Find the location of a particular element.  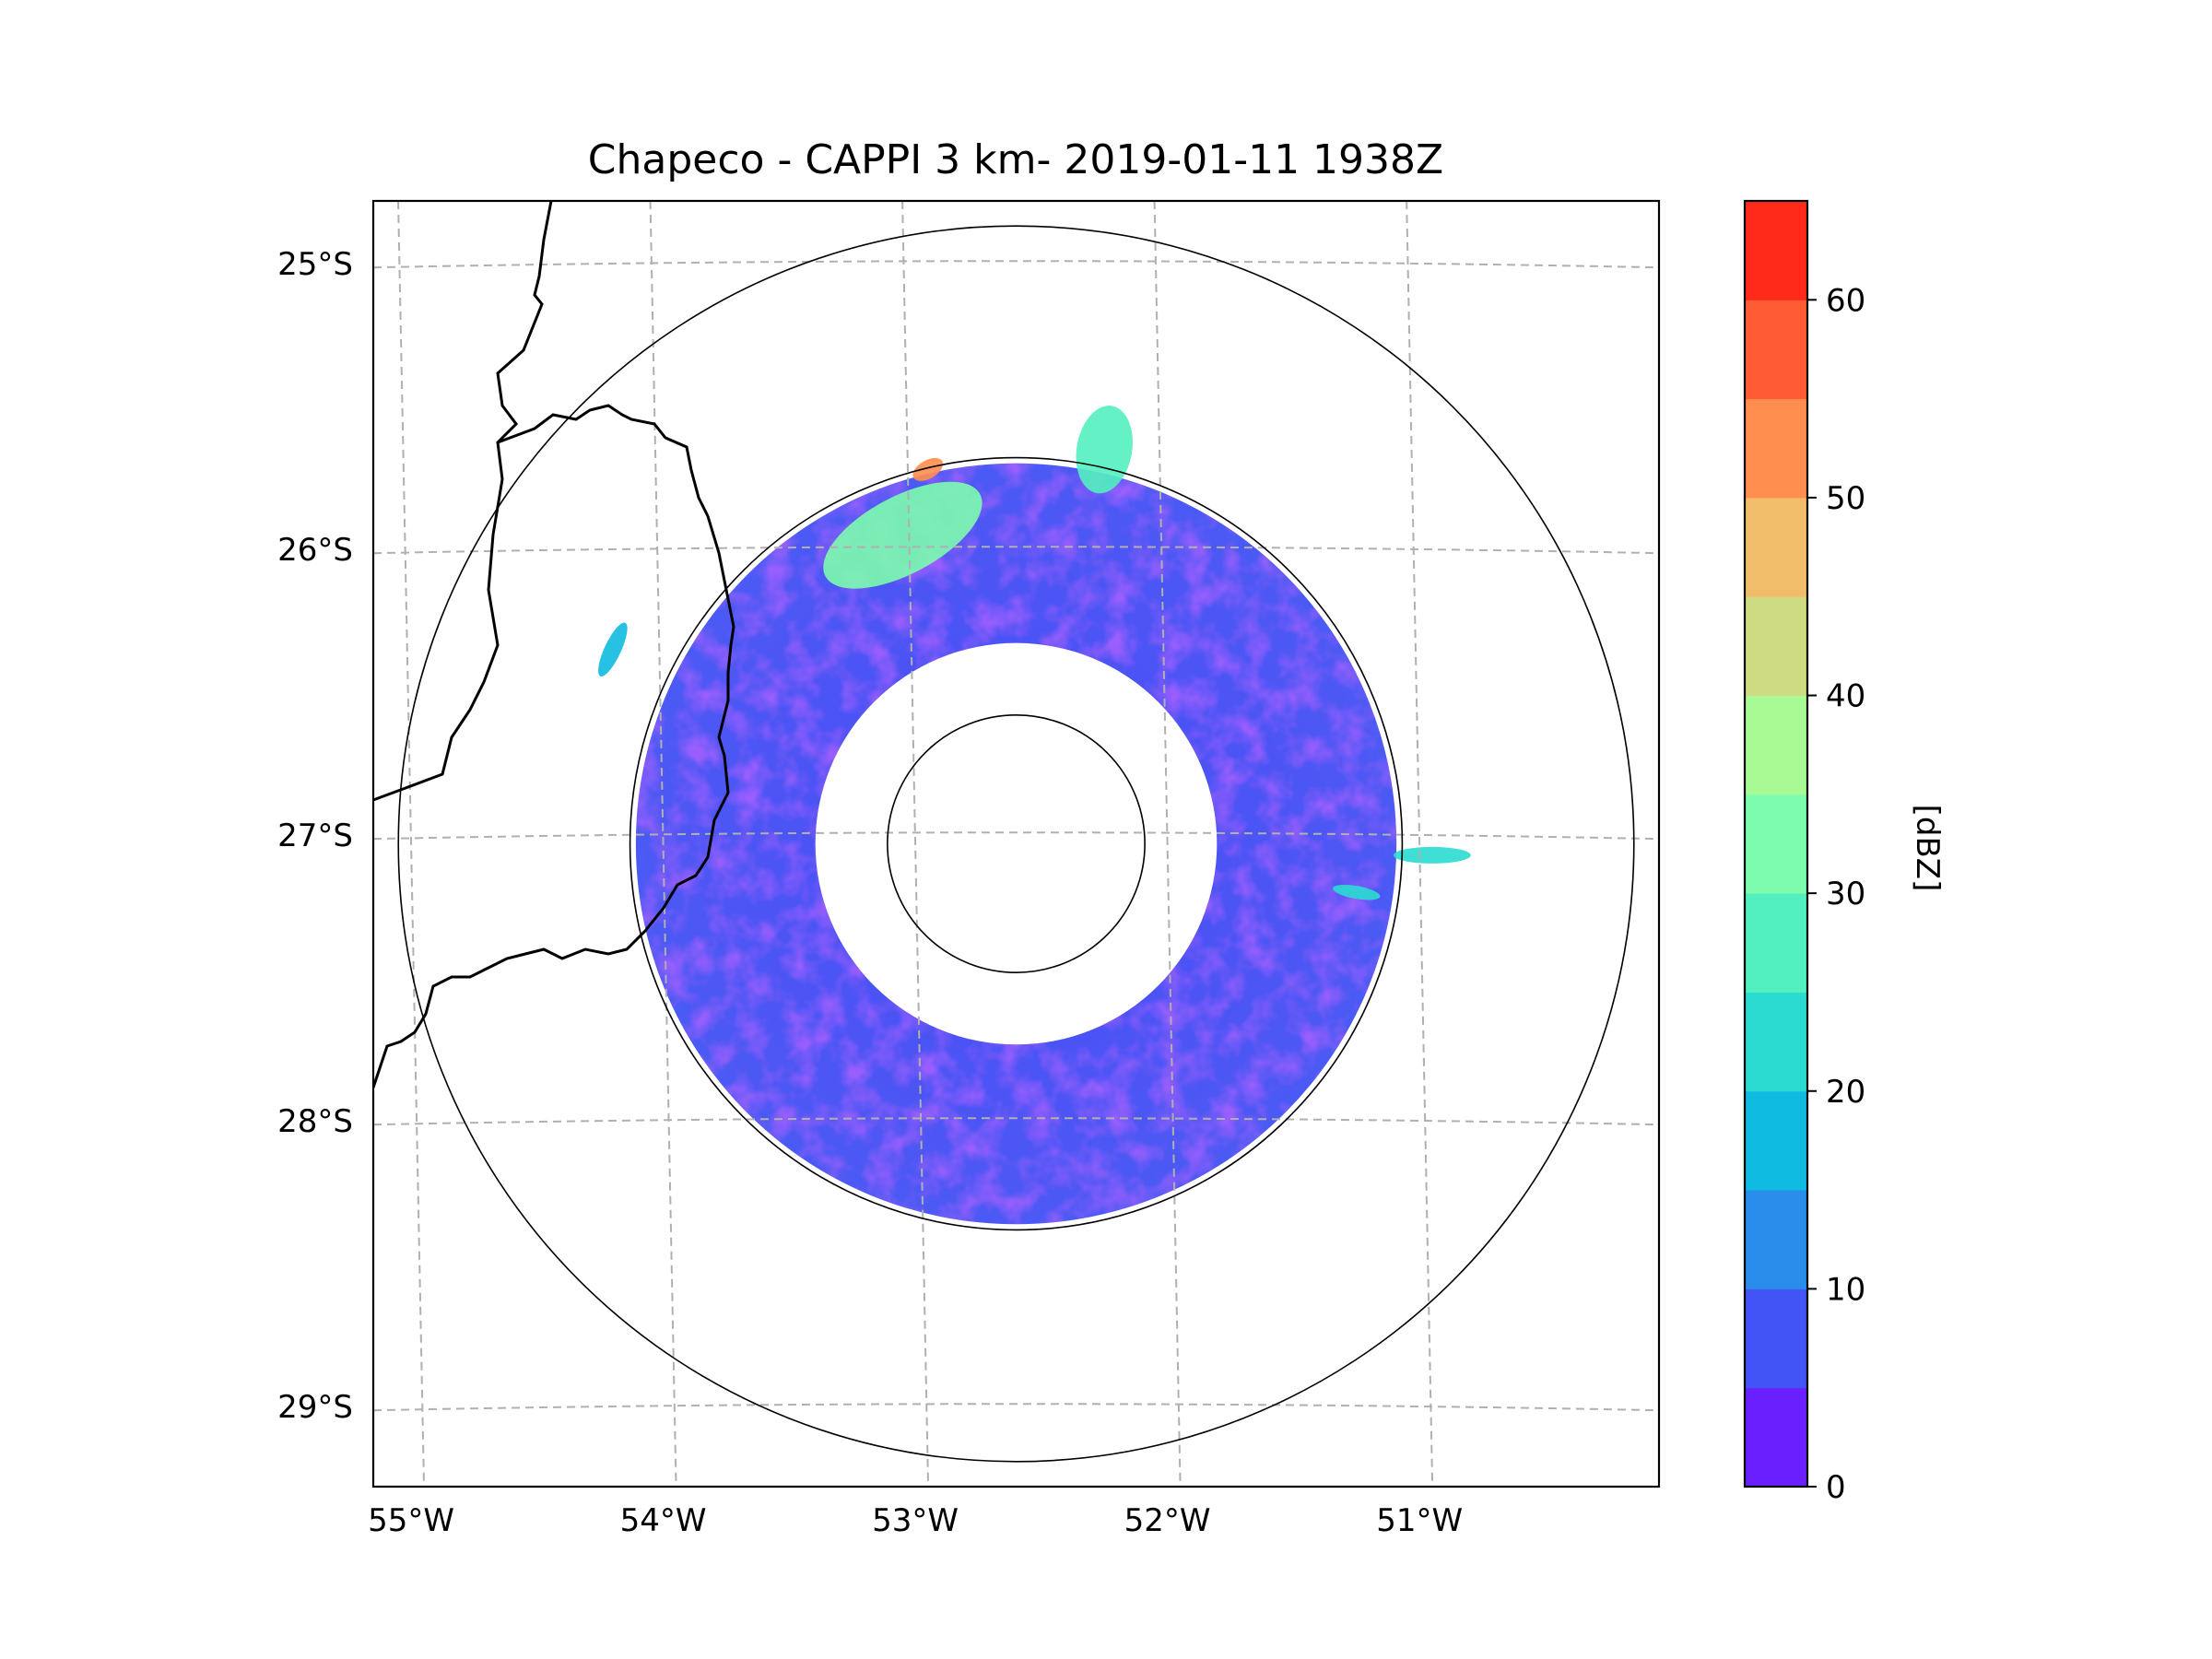

colorbar-tick-label: 10 is located at coordinates (1845, 1289).